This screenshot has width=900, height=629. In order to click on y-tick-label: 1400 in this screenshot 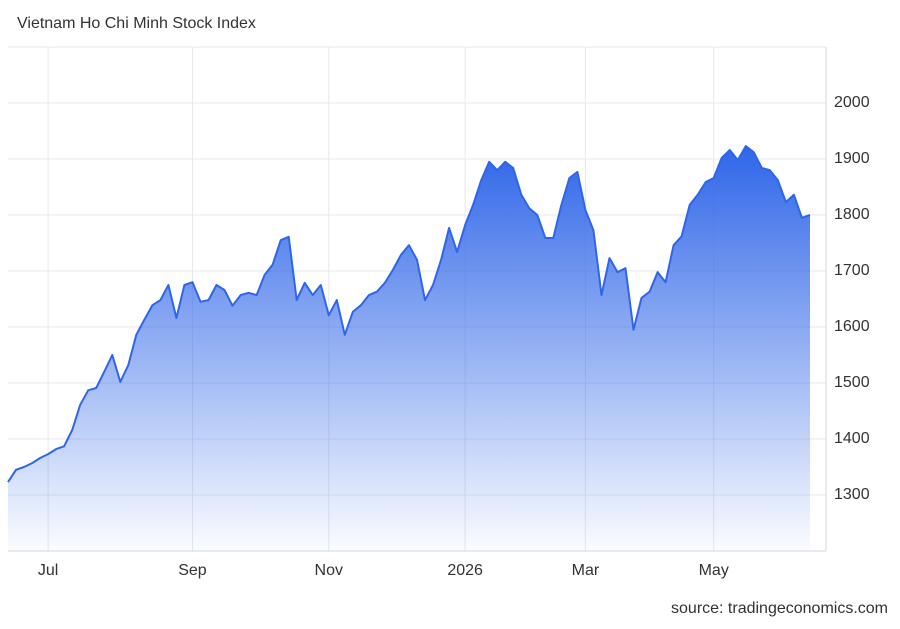, I will do `click(852, 438)`.